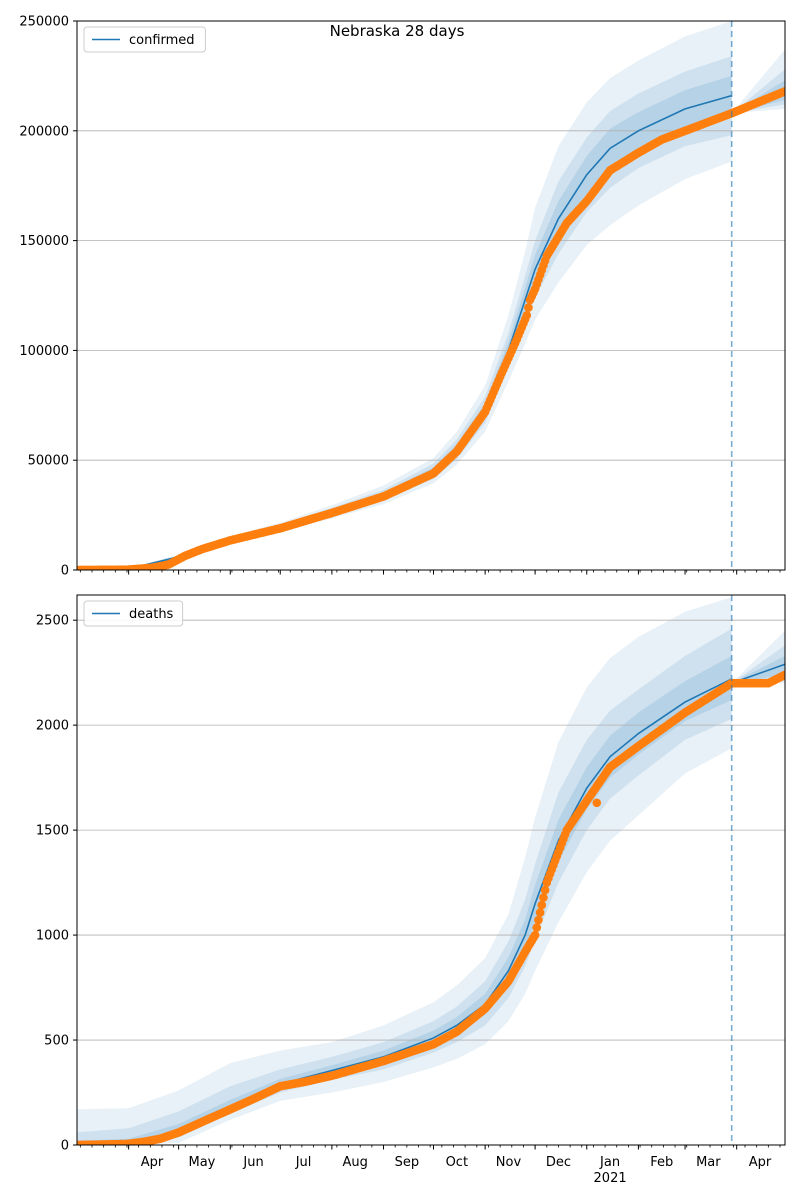 This screenshot has width=800, height=1200. What do you see at coordinates (708, 1162) in the screenshot?
I see `x-tick-label: Mar` at bounding box center [708, 1162].